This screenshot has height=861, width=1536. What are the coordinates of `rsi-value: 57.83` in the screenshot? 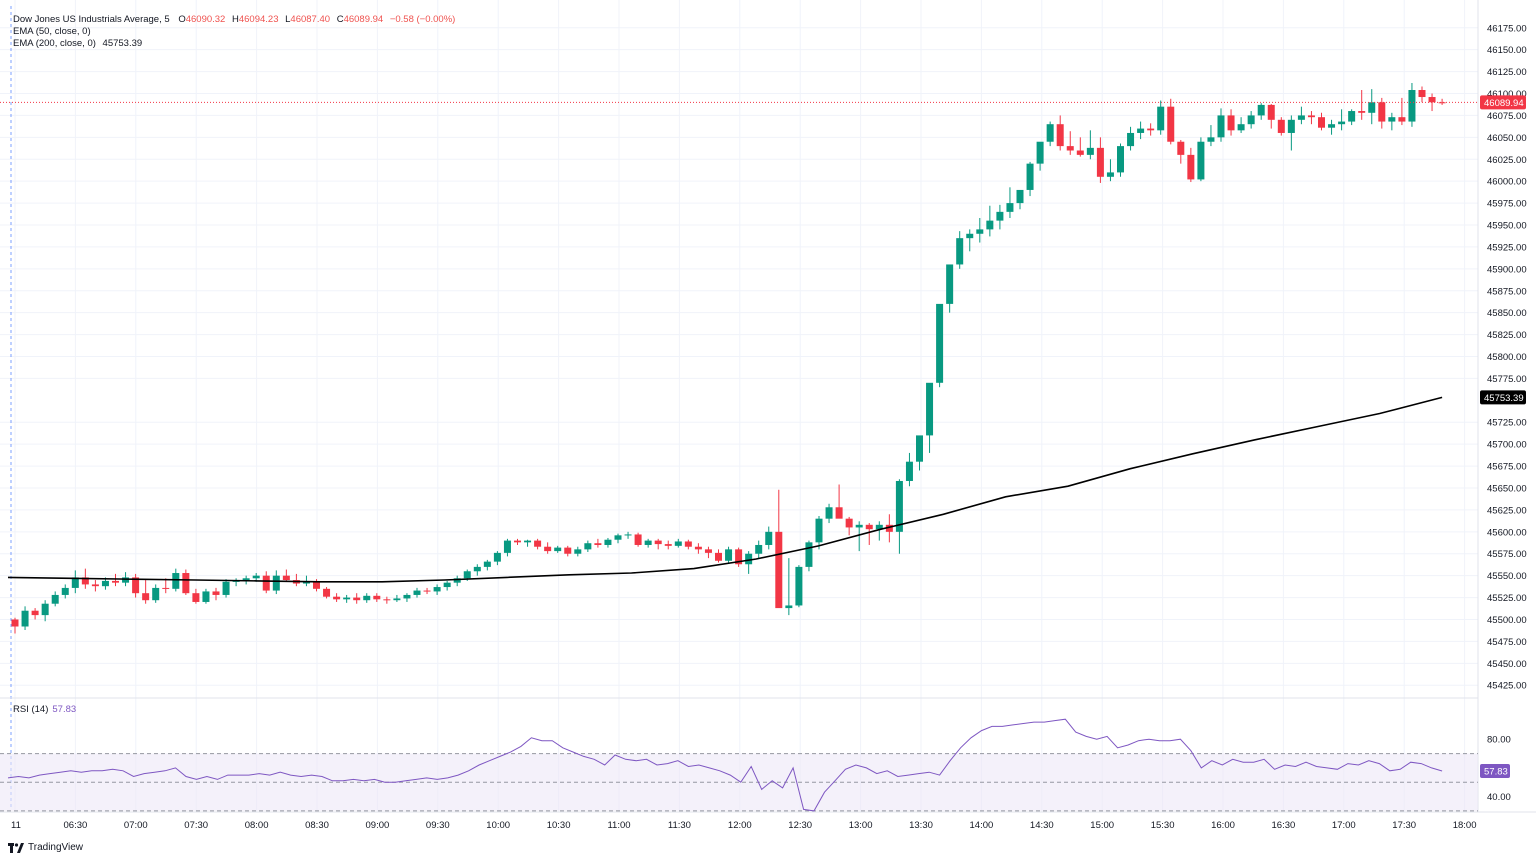 It's located at (64, 709).